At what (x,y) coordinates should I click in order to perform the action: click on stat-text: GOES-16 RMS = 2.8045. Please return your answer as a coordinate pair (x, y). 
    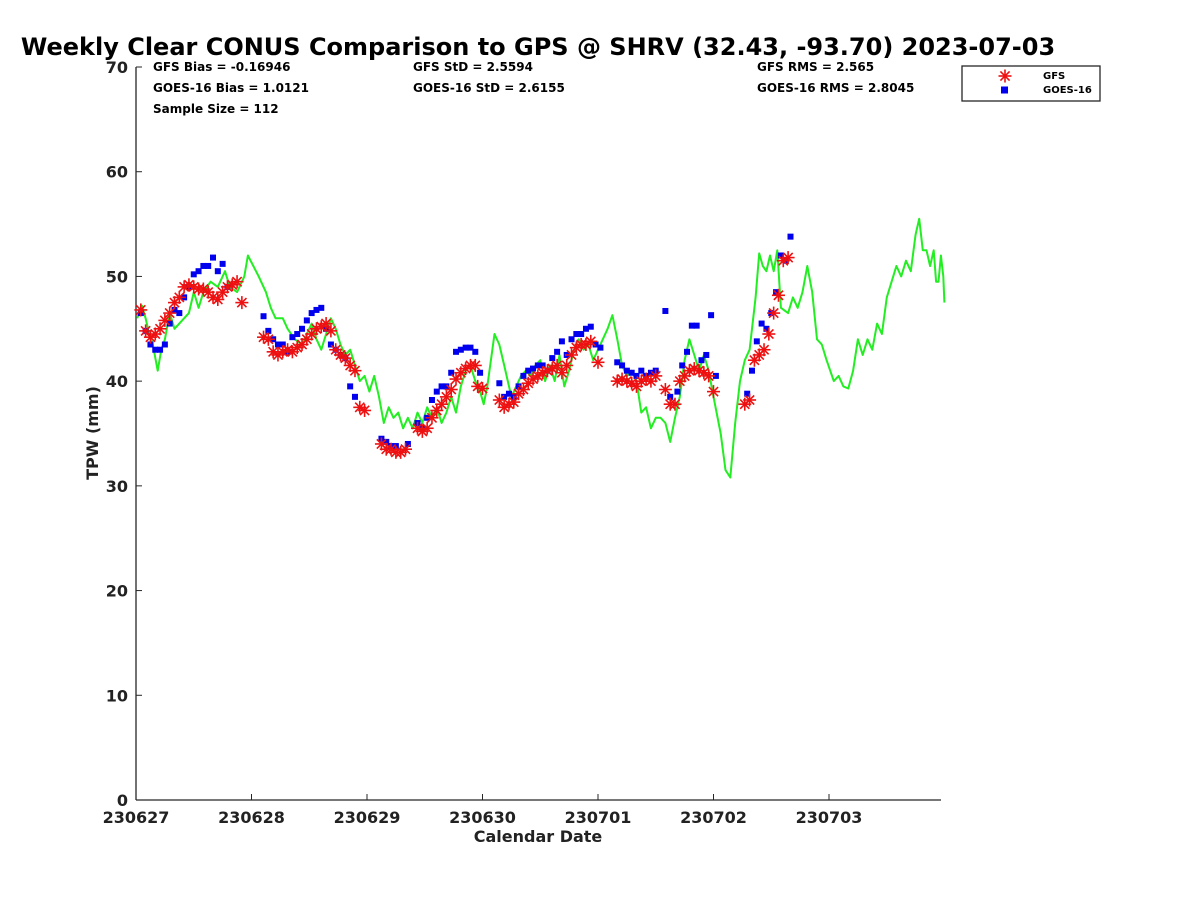
    Looking at the image, I should click on (835, 88).